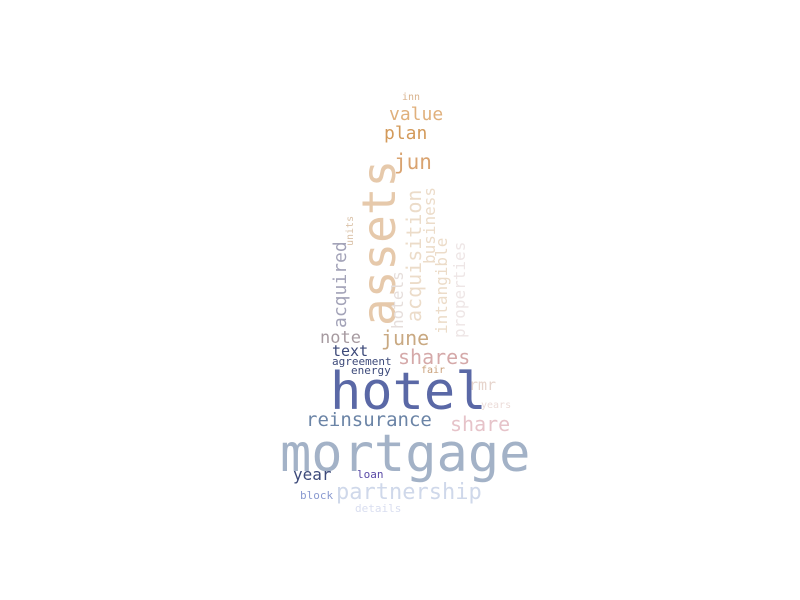  I want to click on word-value: value, so click(416, 114).